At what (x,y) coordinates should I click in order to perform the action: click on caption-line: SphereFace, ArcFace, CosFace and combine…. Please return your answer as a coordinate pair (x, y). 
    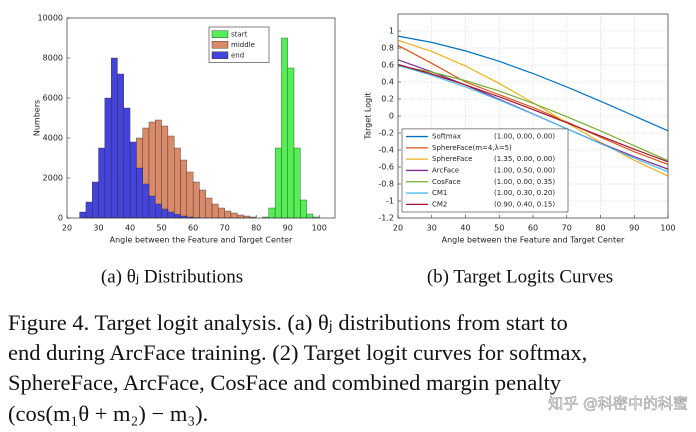
    Looking at the image, I should click on (285, 382).